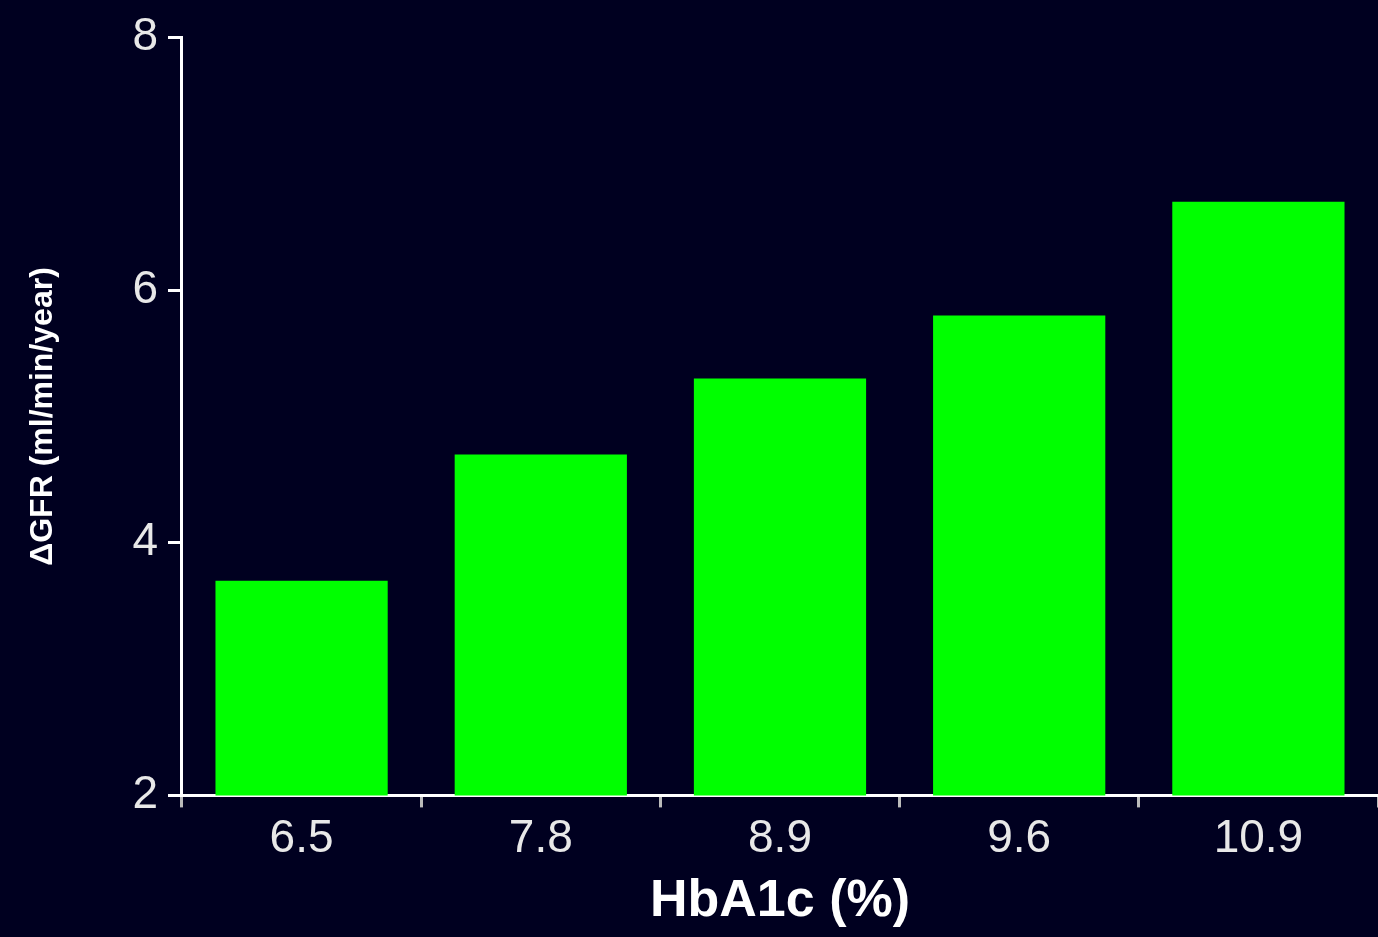  I want to click on x-tick-label: 6.5, so click(301, 835).